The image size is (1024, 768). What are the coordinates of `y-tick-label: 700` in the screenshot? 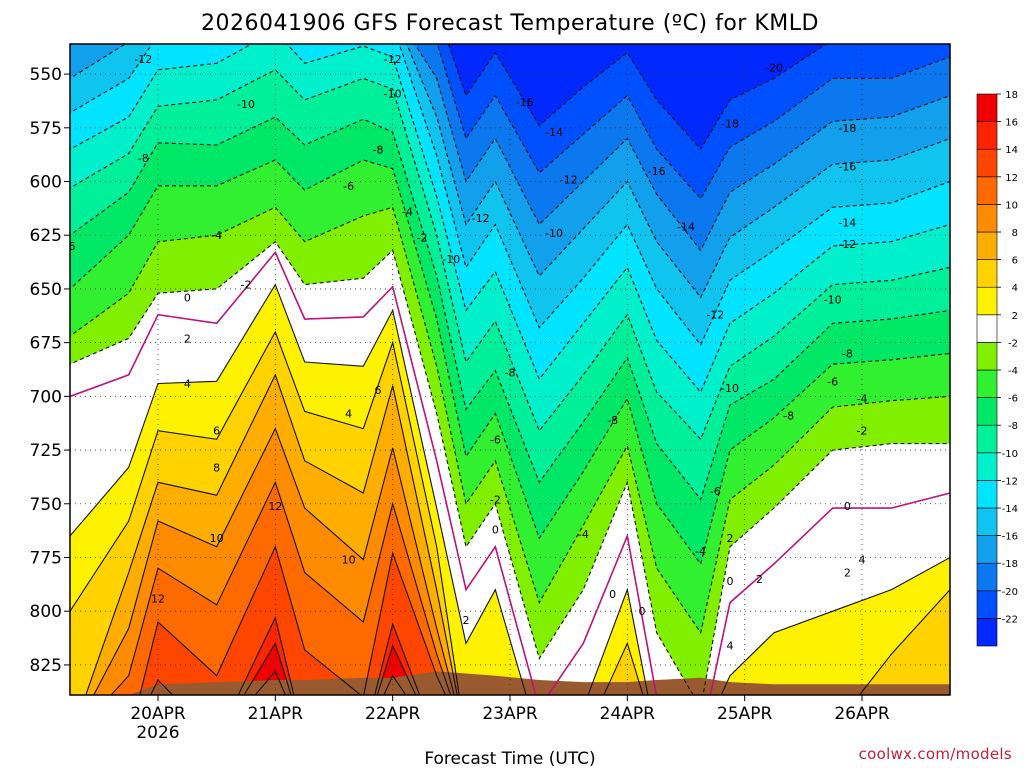 It's located at (46, 397).